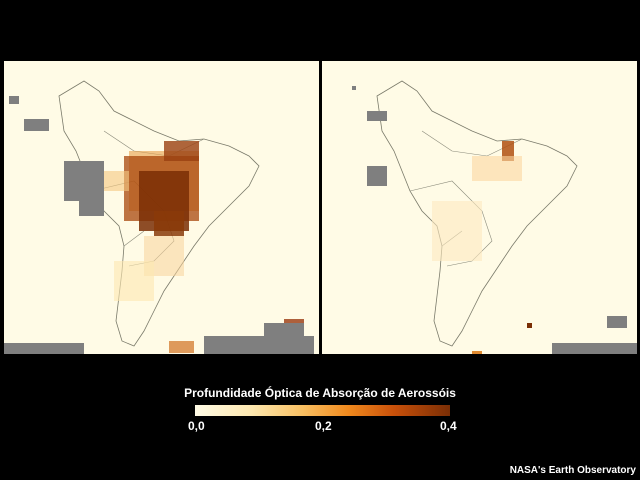 Image resolution: width=640 pixels, height=480 pixels. I want to click on legend-color-bar, so click(322, 410).